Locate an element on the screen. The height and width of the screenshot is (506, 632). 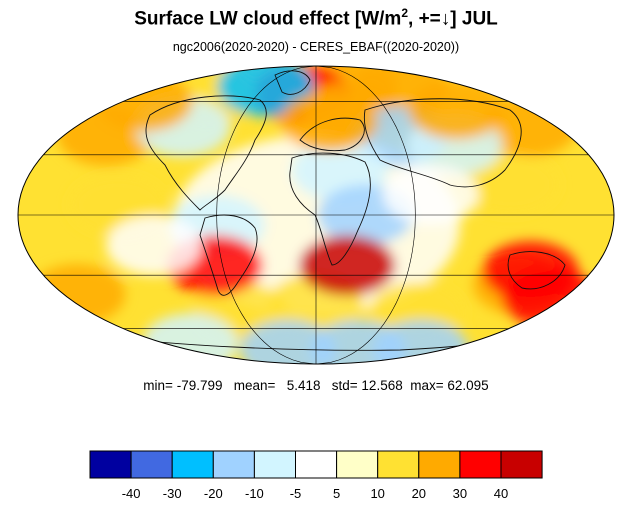
map-title: Surface LW cloud effect [W/m2, +=↓] JUL is located at coordinates (316, 18).